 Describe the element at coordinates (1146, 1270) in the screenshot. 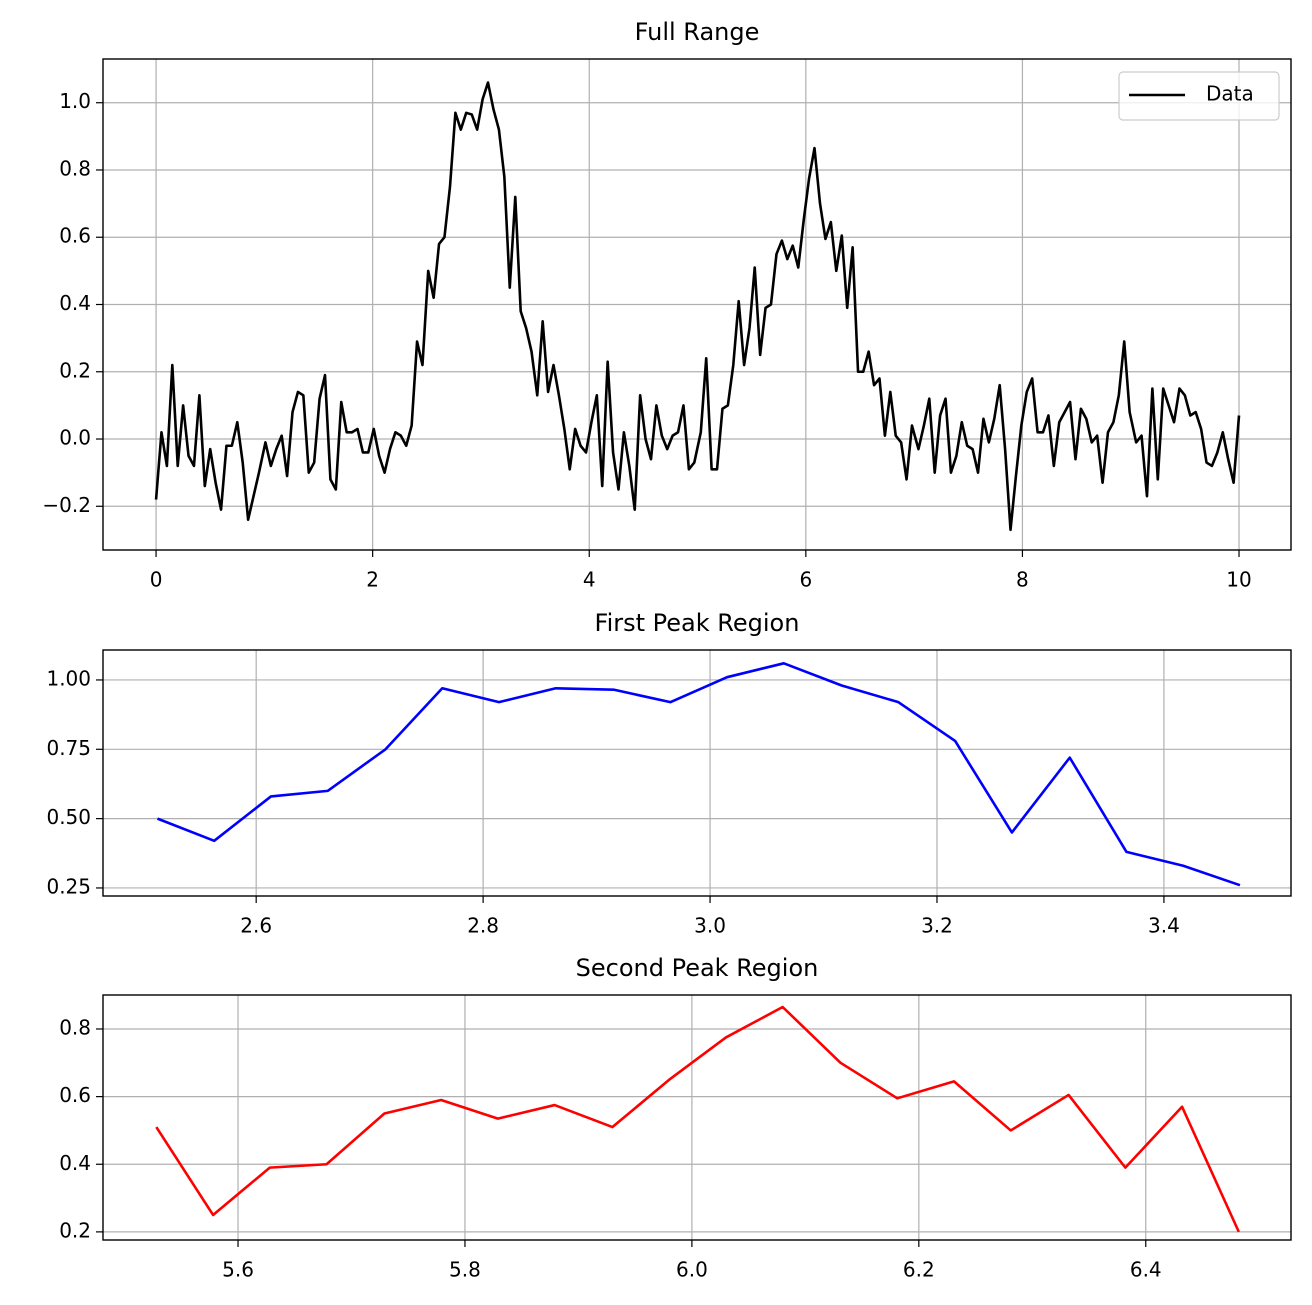

I see `x-tick-label: 6.4` at that location.